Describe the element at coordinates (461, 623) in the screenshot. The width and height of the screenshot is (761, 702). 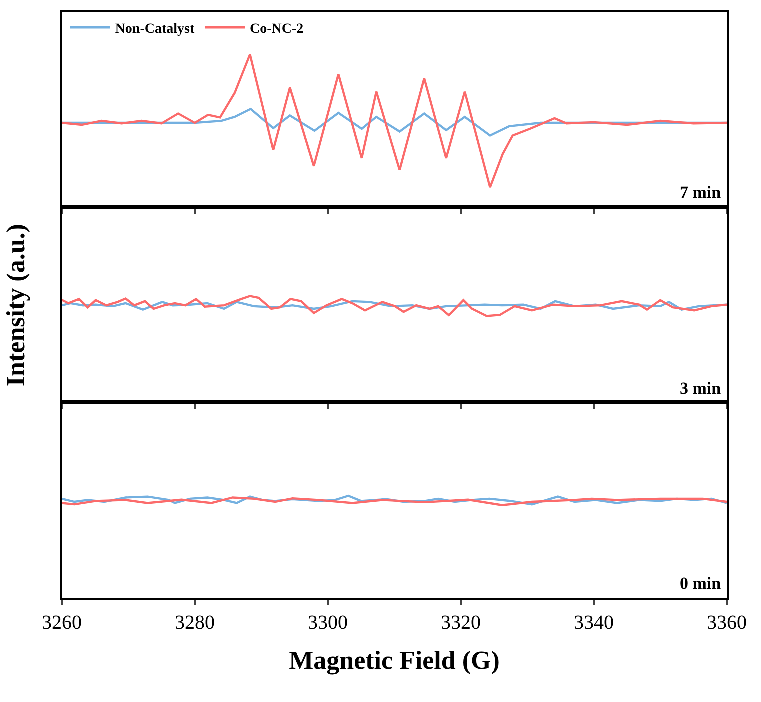
I see `x-tick-label: 3320` at that location.